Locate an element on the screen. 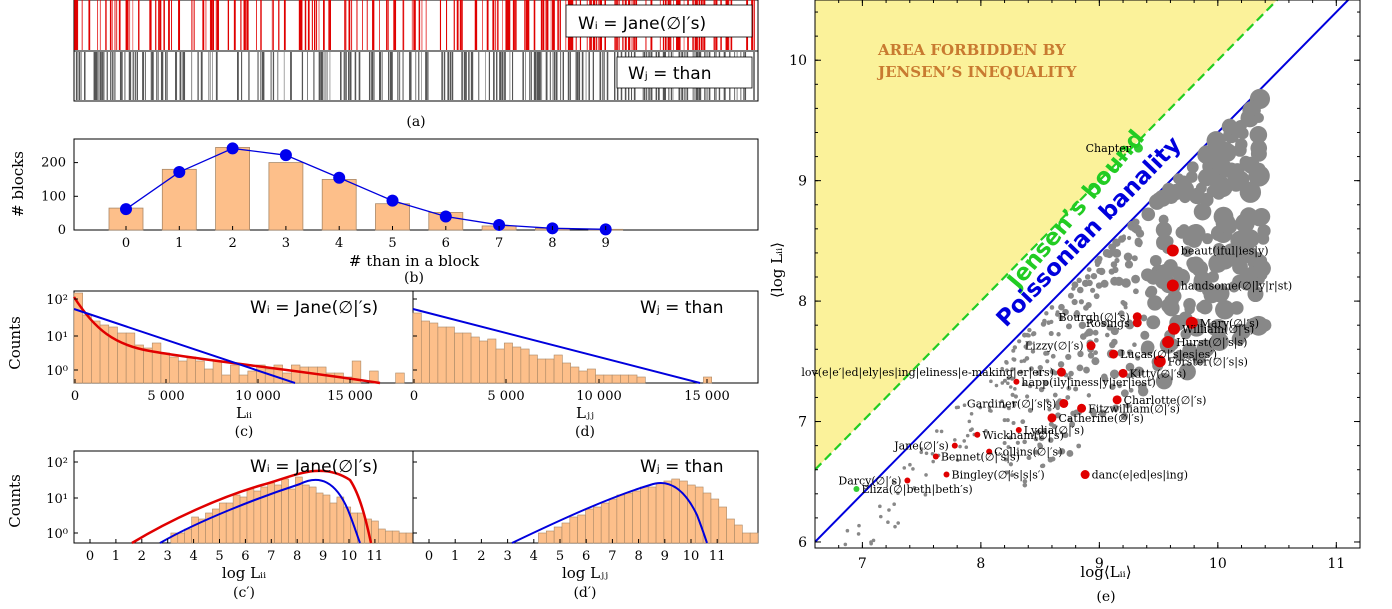  xtick-label: 11 is located at coordinates (717, 556).